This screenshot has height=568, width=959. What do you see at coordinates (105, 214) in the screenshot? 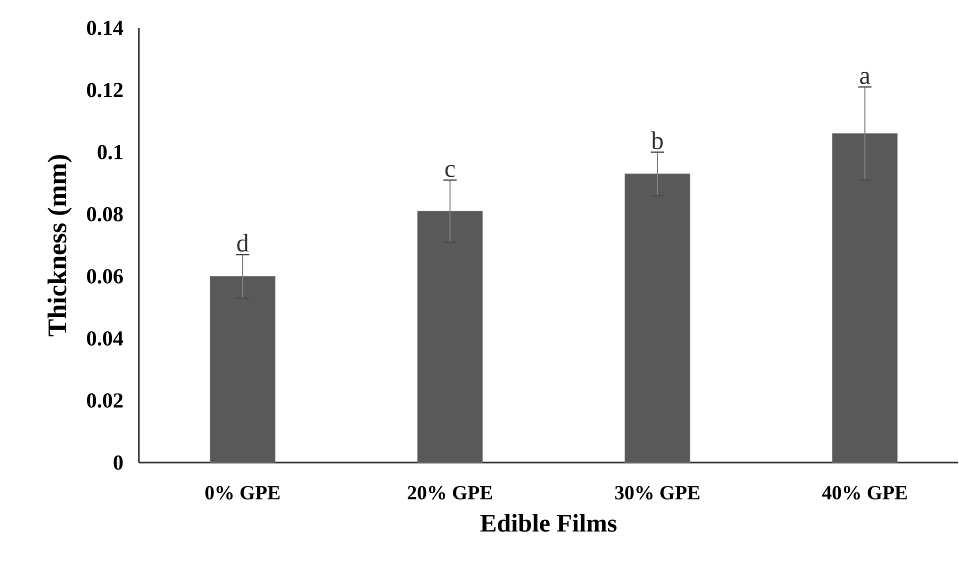
I see `y-tick-label: 0.08` at bounding box center [105, 214].